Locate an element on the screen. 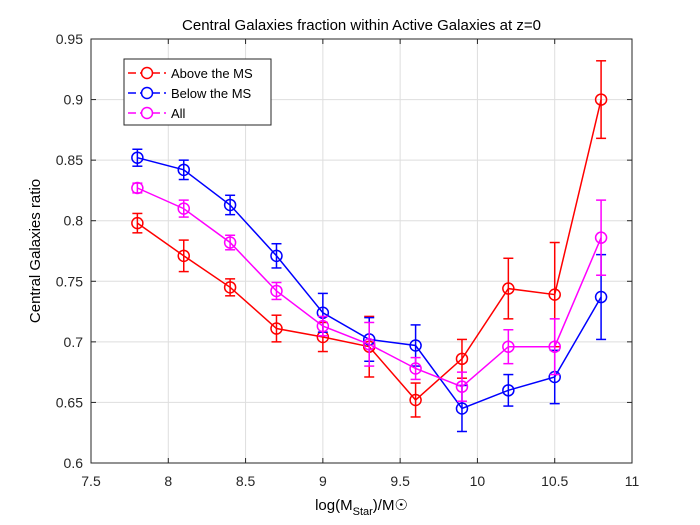  legend-label: Above the MS is located at coordinates (212, 73).